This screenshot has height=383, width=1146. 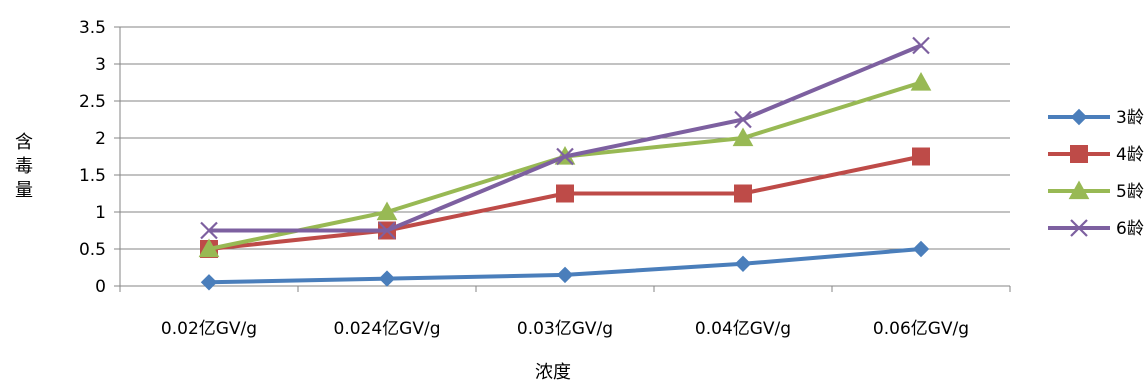 I want to click on y-tick-label: 1.5, so click(x=92, y=176).